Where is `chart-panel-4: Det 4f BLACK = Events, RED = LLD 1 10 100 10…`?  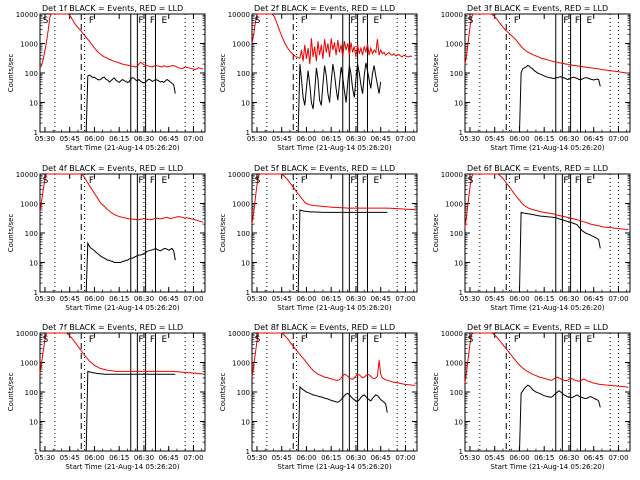 chart-panel-4: Det 4f BLACK = Events, RED = LLD 1 10 100 10… is located at coordinates (106, 238).